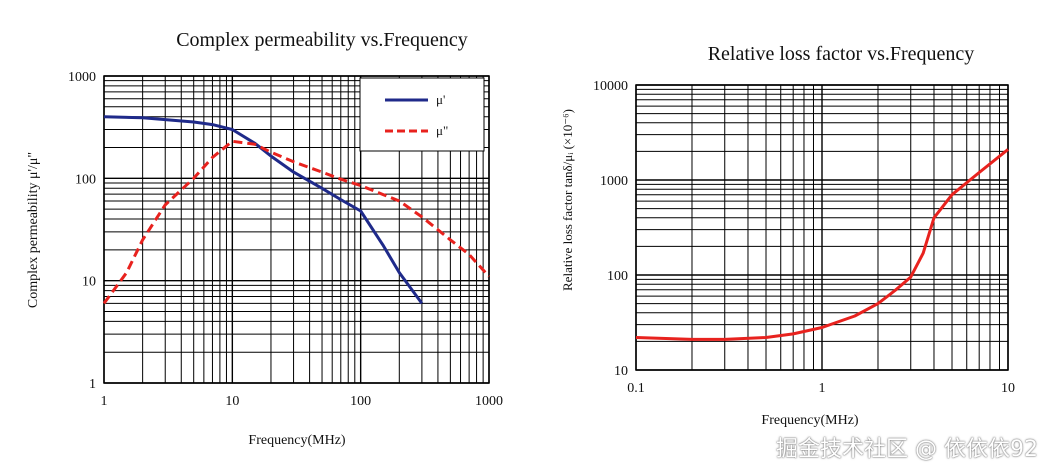 This screenshot has width=1052, height=475. What do you see at coordinates (841, 54) in the screenshot?
I see `chart2-title: Relative loss factor vs.Frequency` at bounding box center [841, 54].